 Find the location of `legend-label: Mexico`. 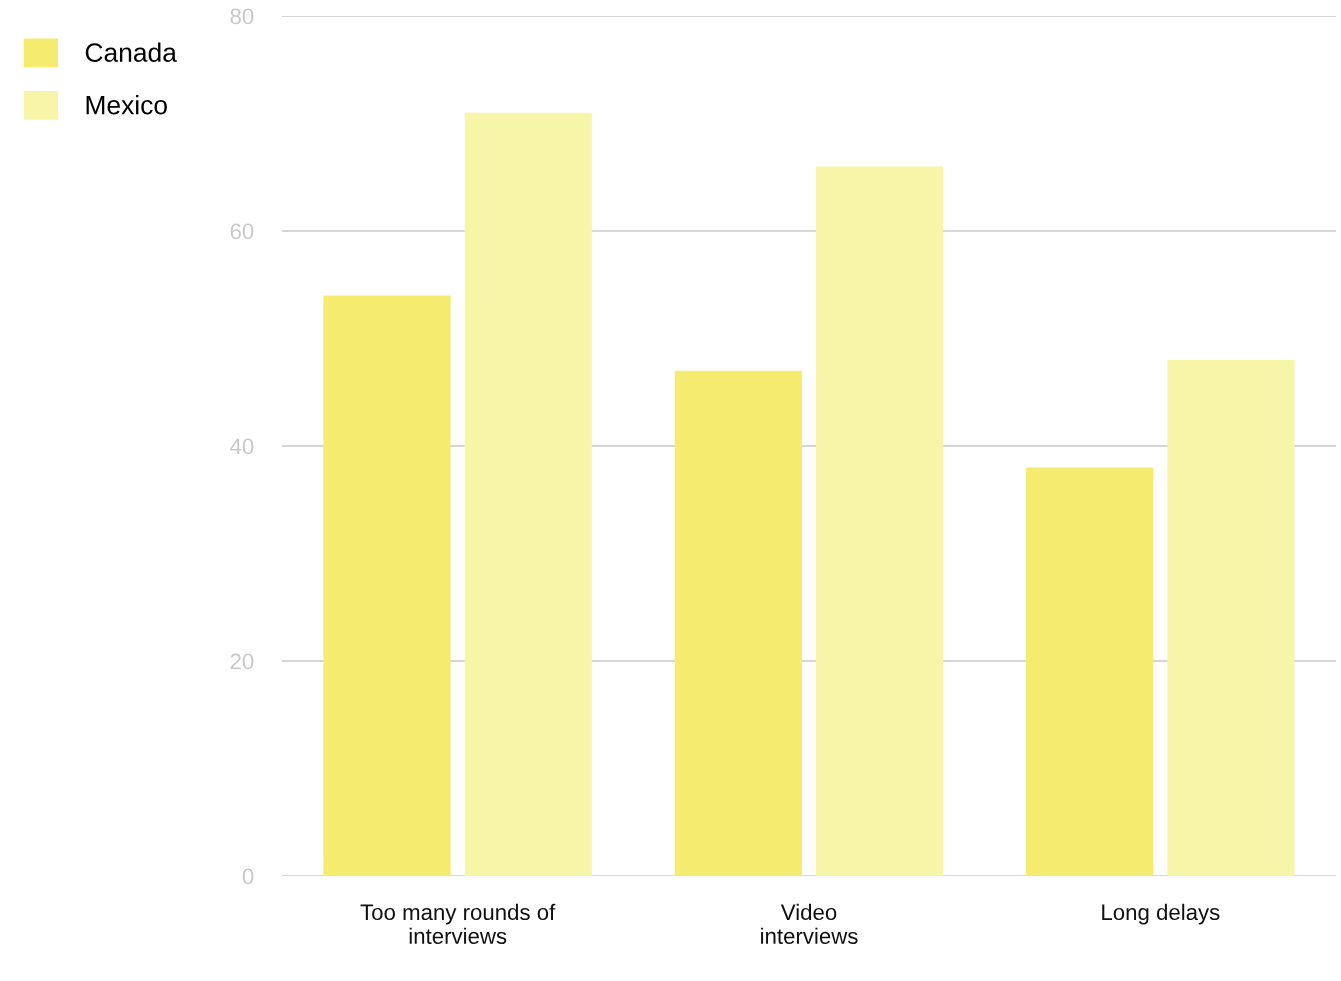

legend-label: Mexico is located at coordinates (126, 105).